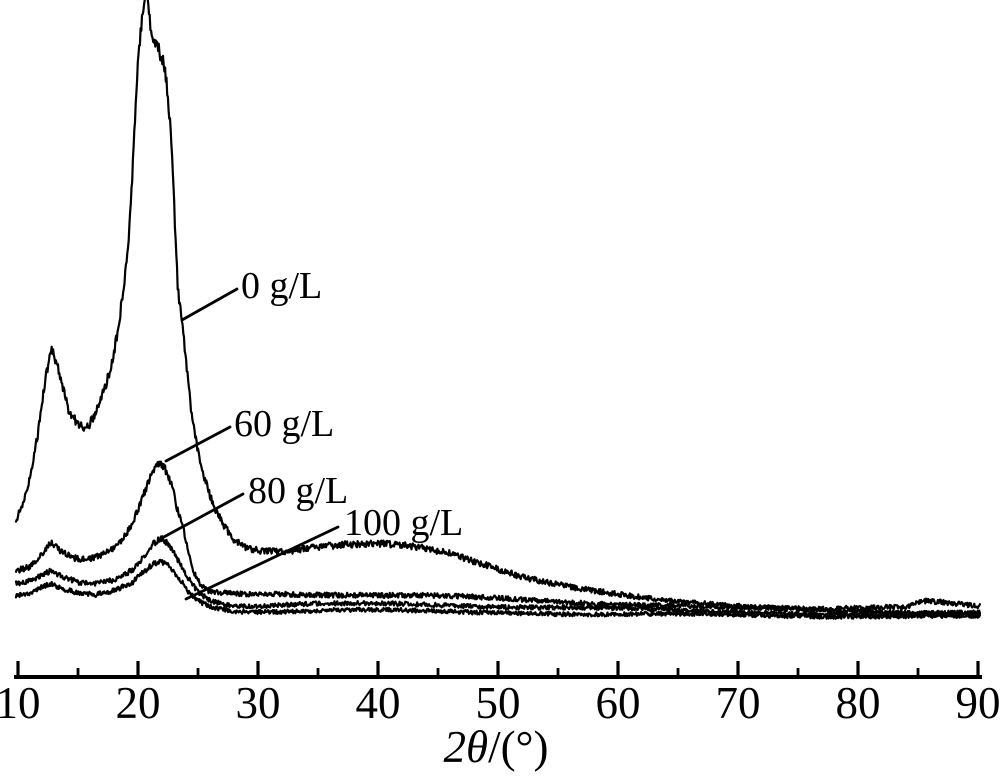  Describe the element at coordinates (498, 589) in the screenshot. I see `curve-100-g-l` at that location.